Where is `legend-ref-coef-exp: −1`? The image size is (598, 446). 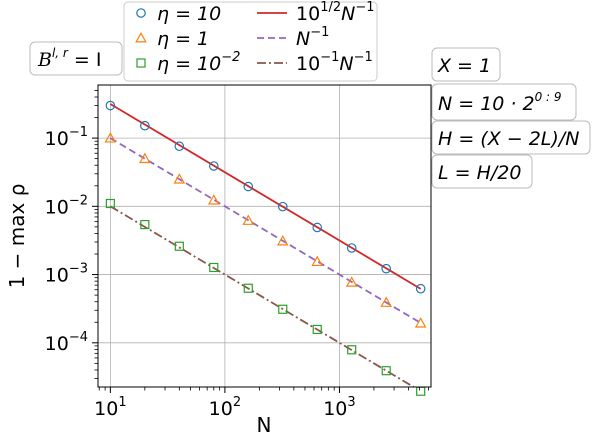
legend-ref-coef-exp: −1 is located at coordinates (329, 57).